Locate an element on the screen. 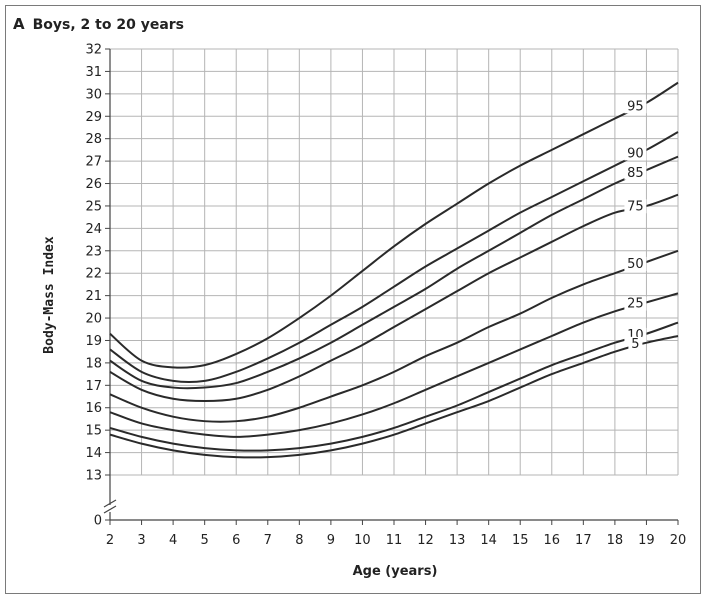 The width and height of the screenshot is (706, 599). chart-title: A Boys, 2 to 20 years is located at coordinates (98, 24).